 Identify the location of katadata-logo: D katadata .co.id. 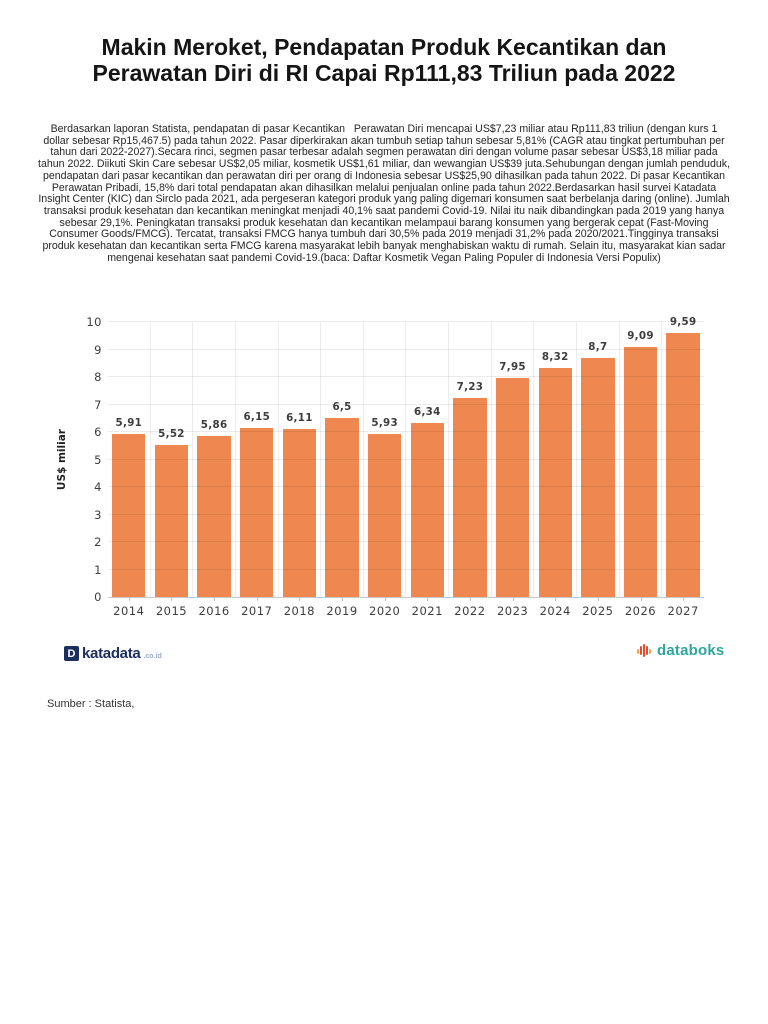
(113, 653).